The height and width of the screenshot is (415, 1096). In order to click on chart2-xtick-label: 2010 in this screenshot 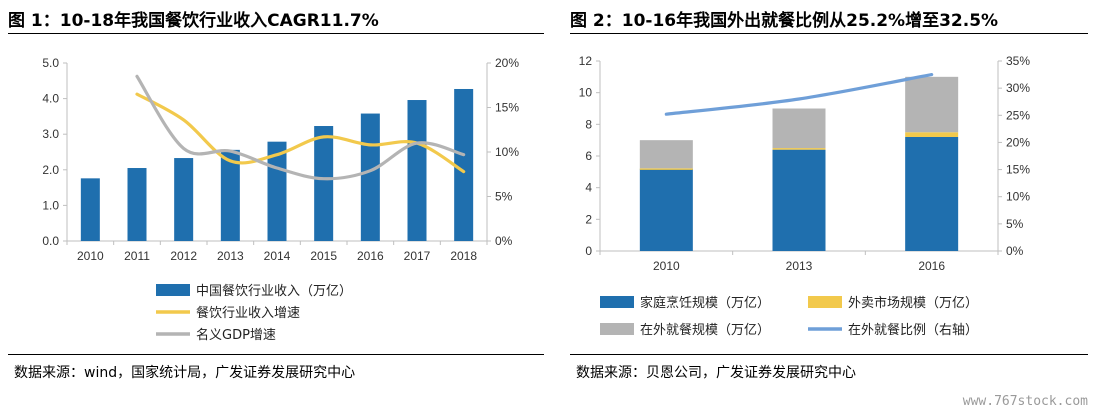, I will do `click(666, 266)`.